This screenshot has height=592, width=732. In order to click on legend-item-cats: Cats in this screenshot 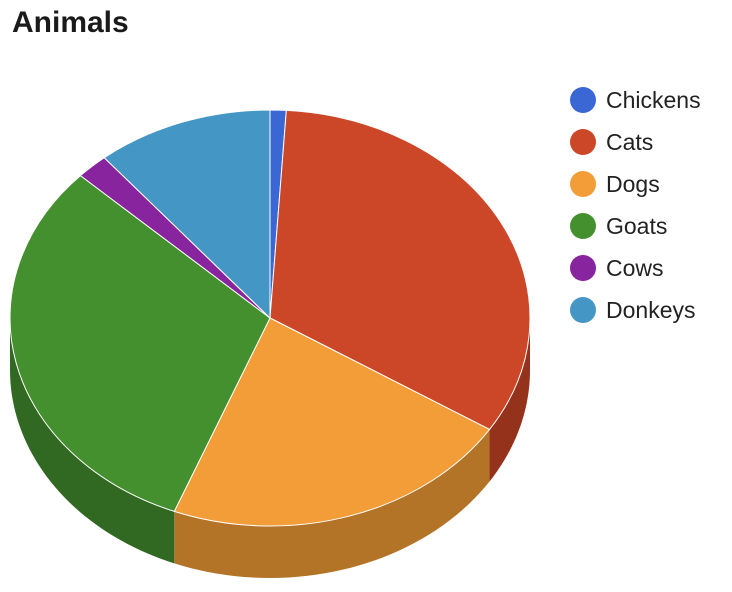, I will do `click(635, 142)`.